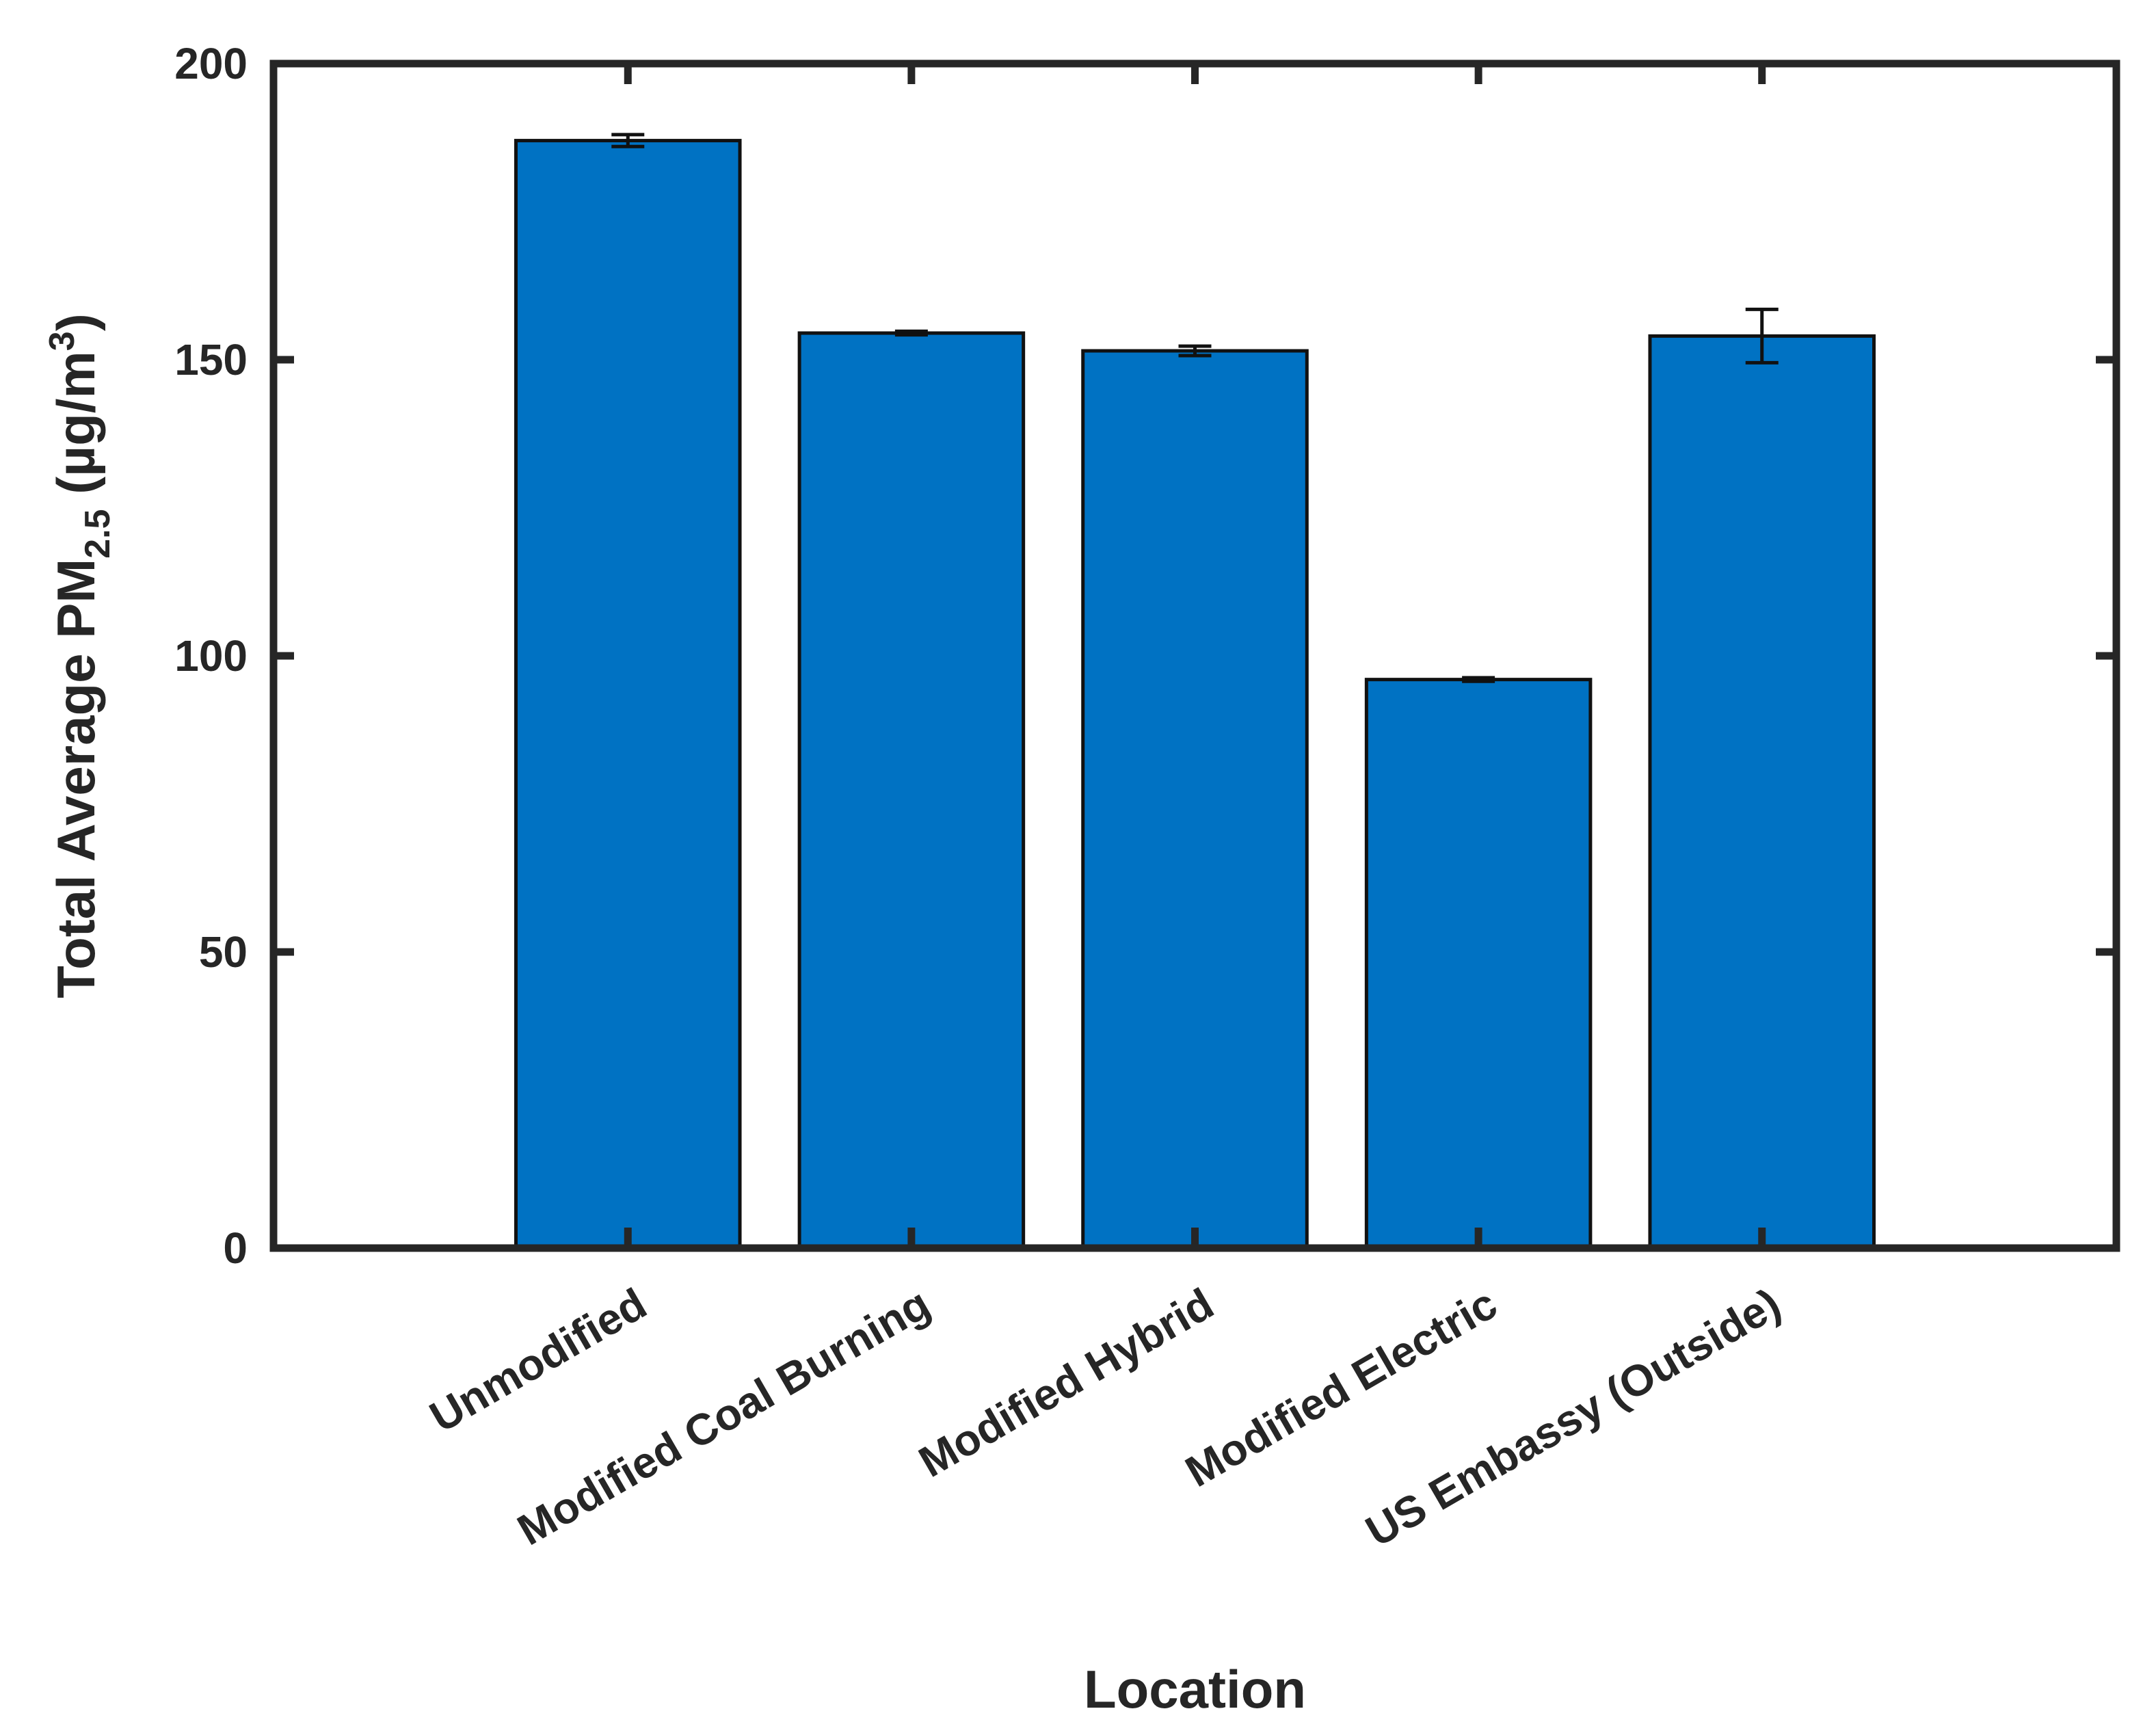 This screenshot has width=2156, height=1735. What do you see at coordinates (537, 1360) in the screenshot?
I see `x-tick-label: Unmodified` at bounding box center [537, 1360].